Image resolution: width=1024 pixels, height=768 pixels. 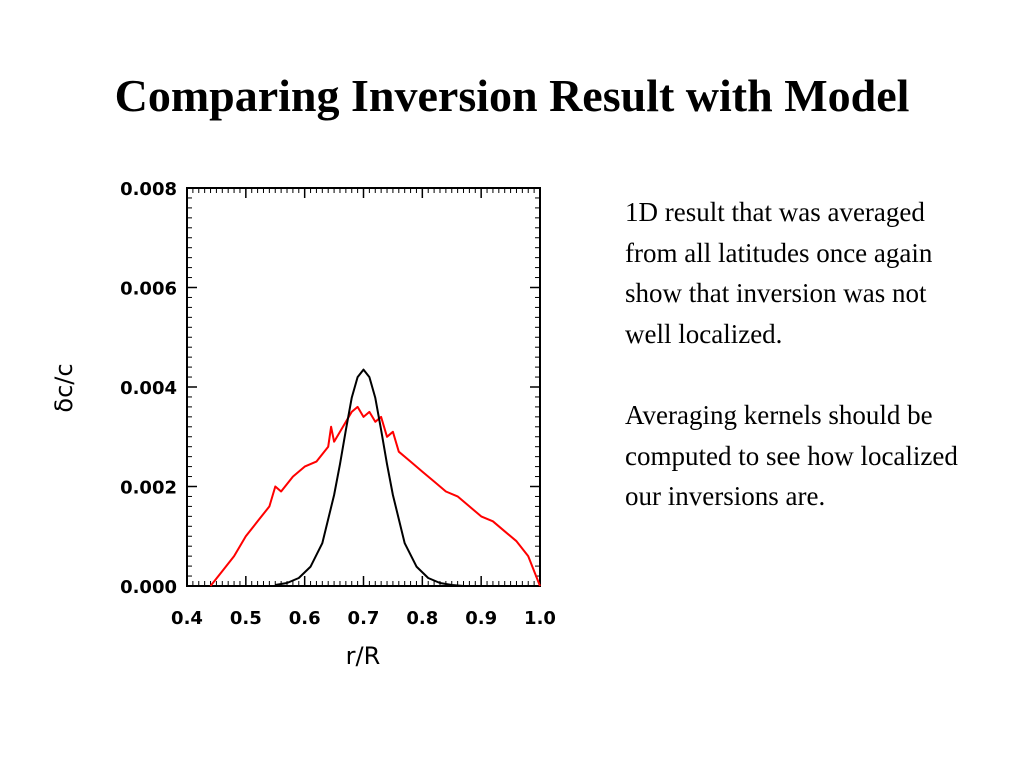 I want to click on x-tick-label: 0.6, so click(x=305, y=618).